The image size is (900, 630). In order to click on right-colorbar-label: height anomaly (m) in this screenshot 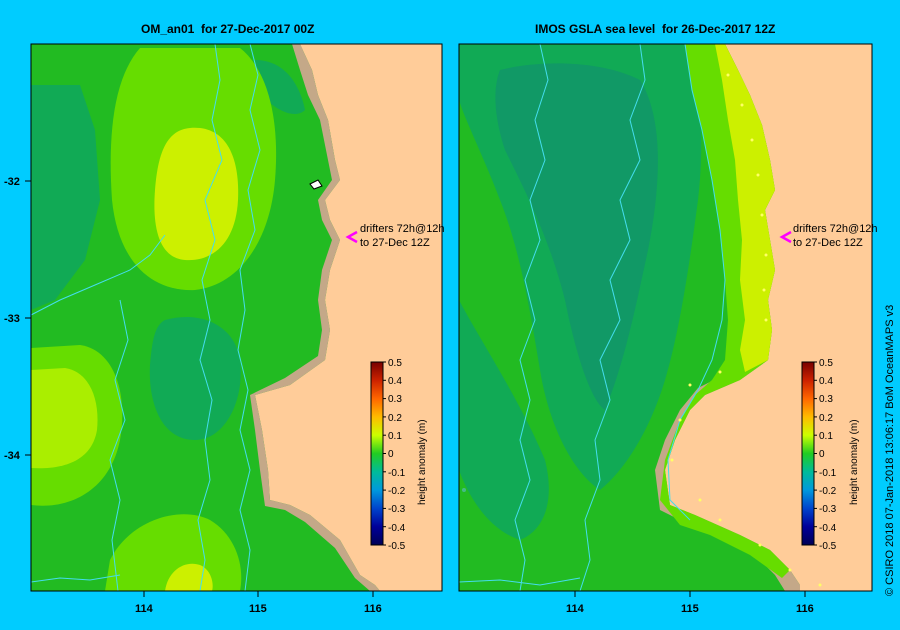, I will do `click(854, 462)`.